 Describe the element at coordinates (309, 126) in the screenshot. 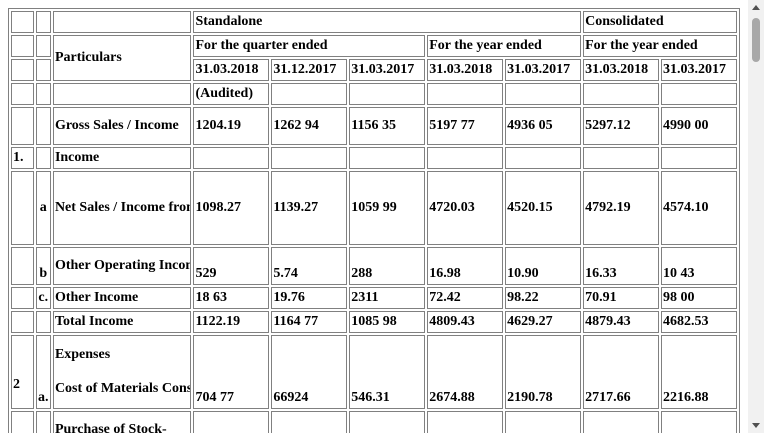

I see `value-cell: 1262 94` at that location.